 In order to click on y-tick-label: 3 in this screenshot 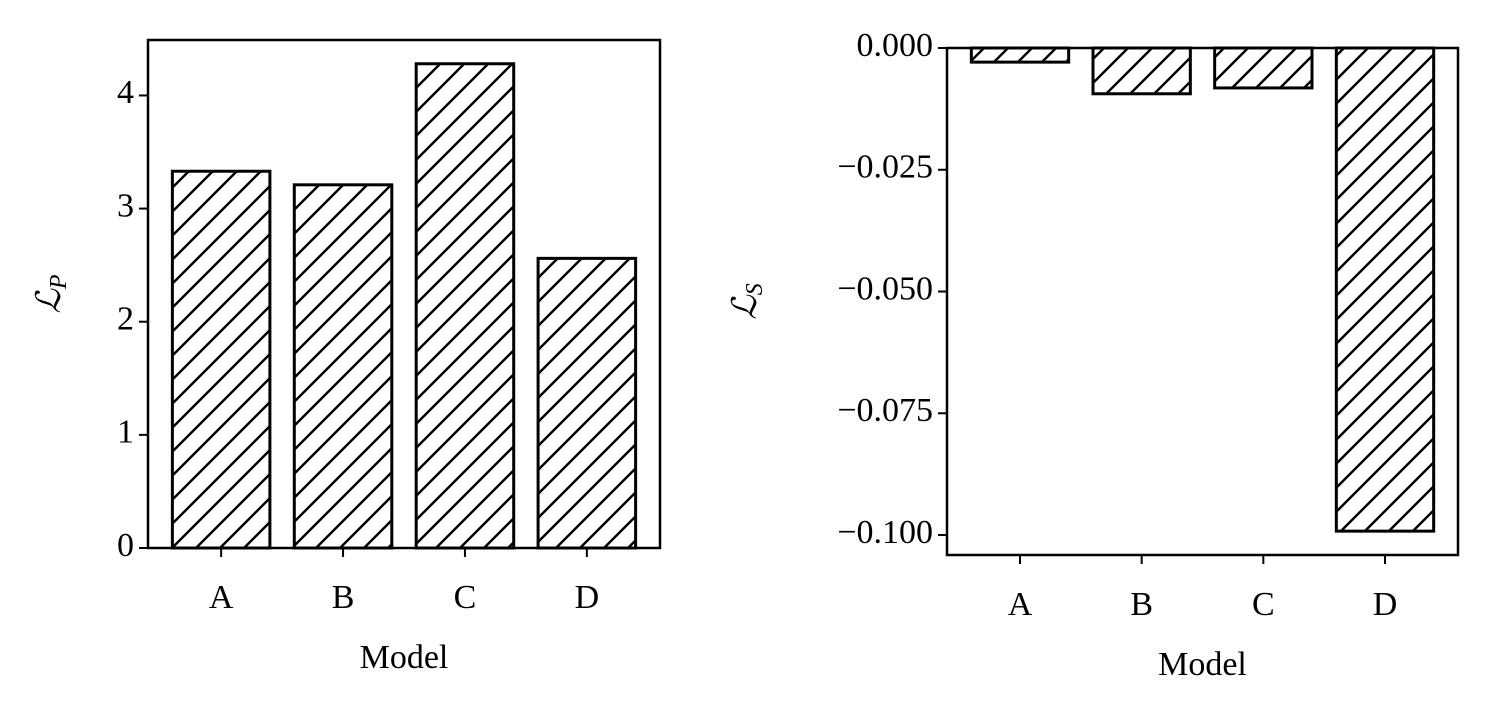, I will do `click(125, 205)`.